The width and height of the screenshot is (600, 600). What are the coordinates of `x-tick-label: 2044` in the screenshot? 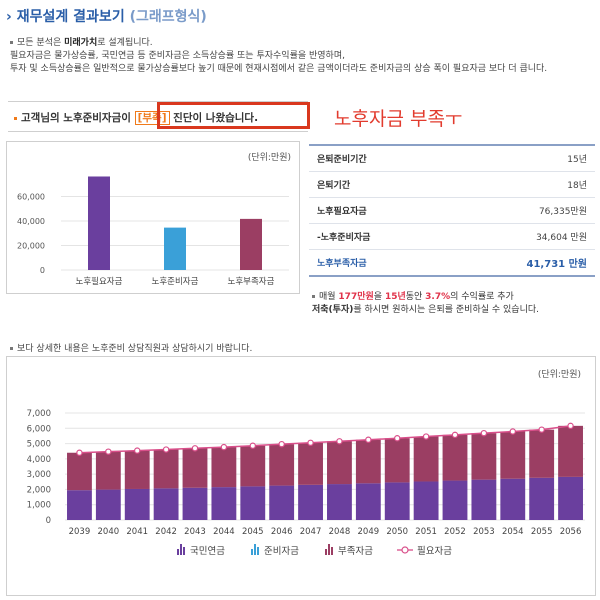 It's located at (224, 532).